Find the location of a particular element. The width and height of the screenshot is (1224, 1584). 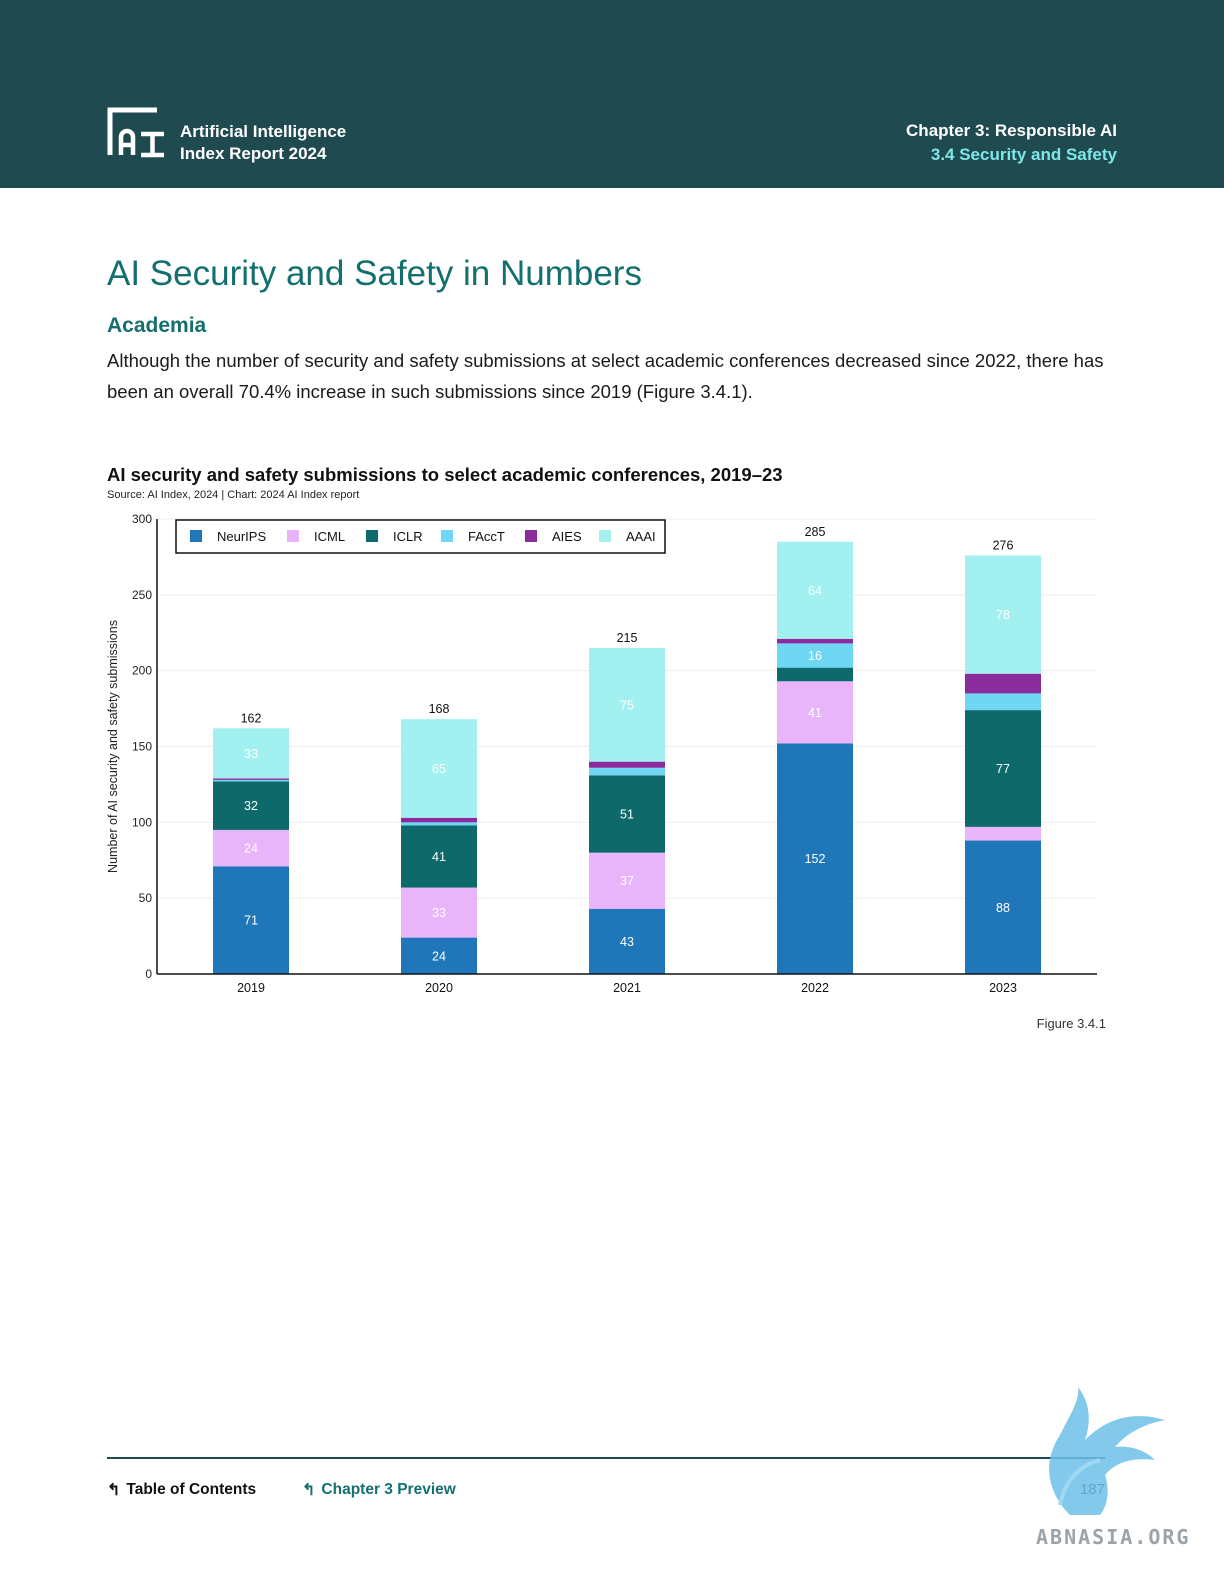

legend-swatch-aies is located at coordinates (531, 536).